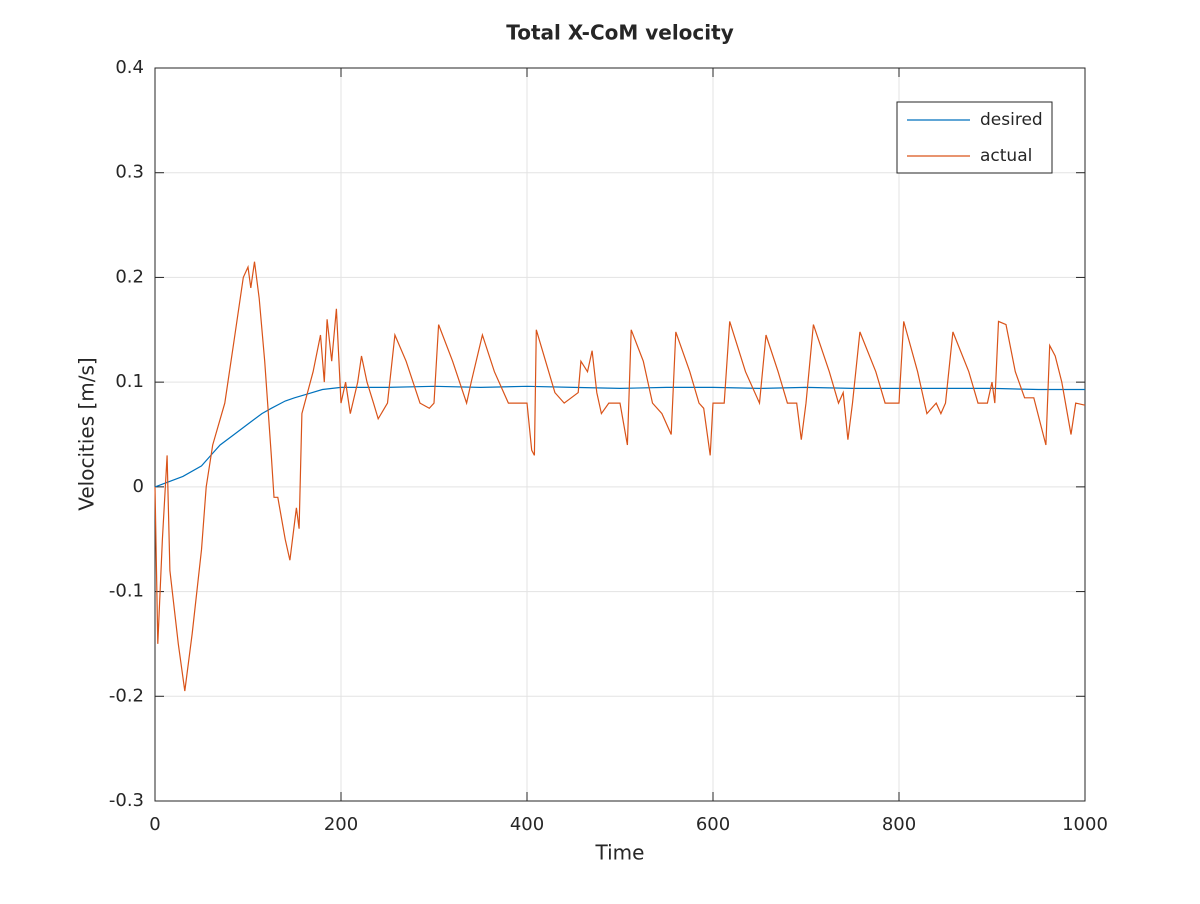 Image resolution: width=1200 pixels, height=904 pixels. Describe the element at coordinates (1085, 824) in the screenshot. I see `x-tick-label: 1000` at that location.